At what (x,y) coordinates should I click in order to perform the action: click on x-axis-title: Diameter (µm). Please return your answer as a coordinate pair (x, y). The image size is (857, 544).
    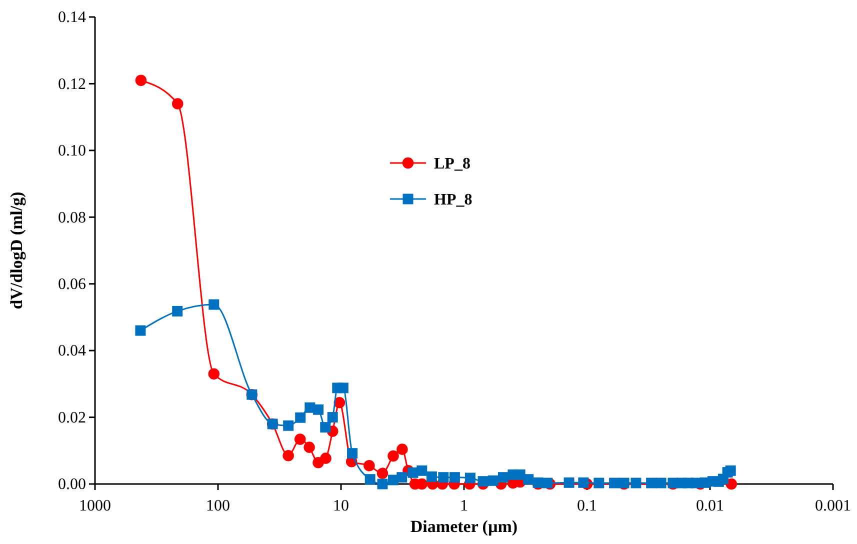
    Looking at the image, I should click on (464, 526).